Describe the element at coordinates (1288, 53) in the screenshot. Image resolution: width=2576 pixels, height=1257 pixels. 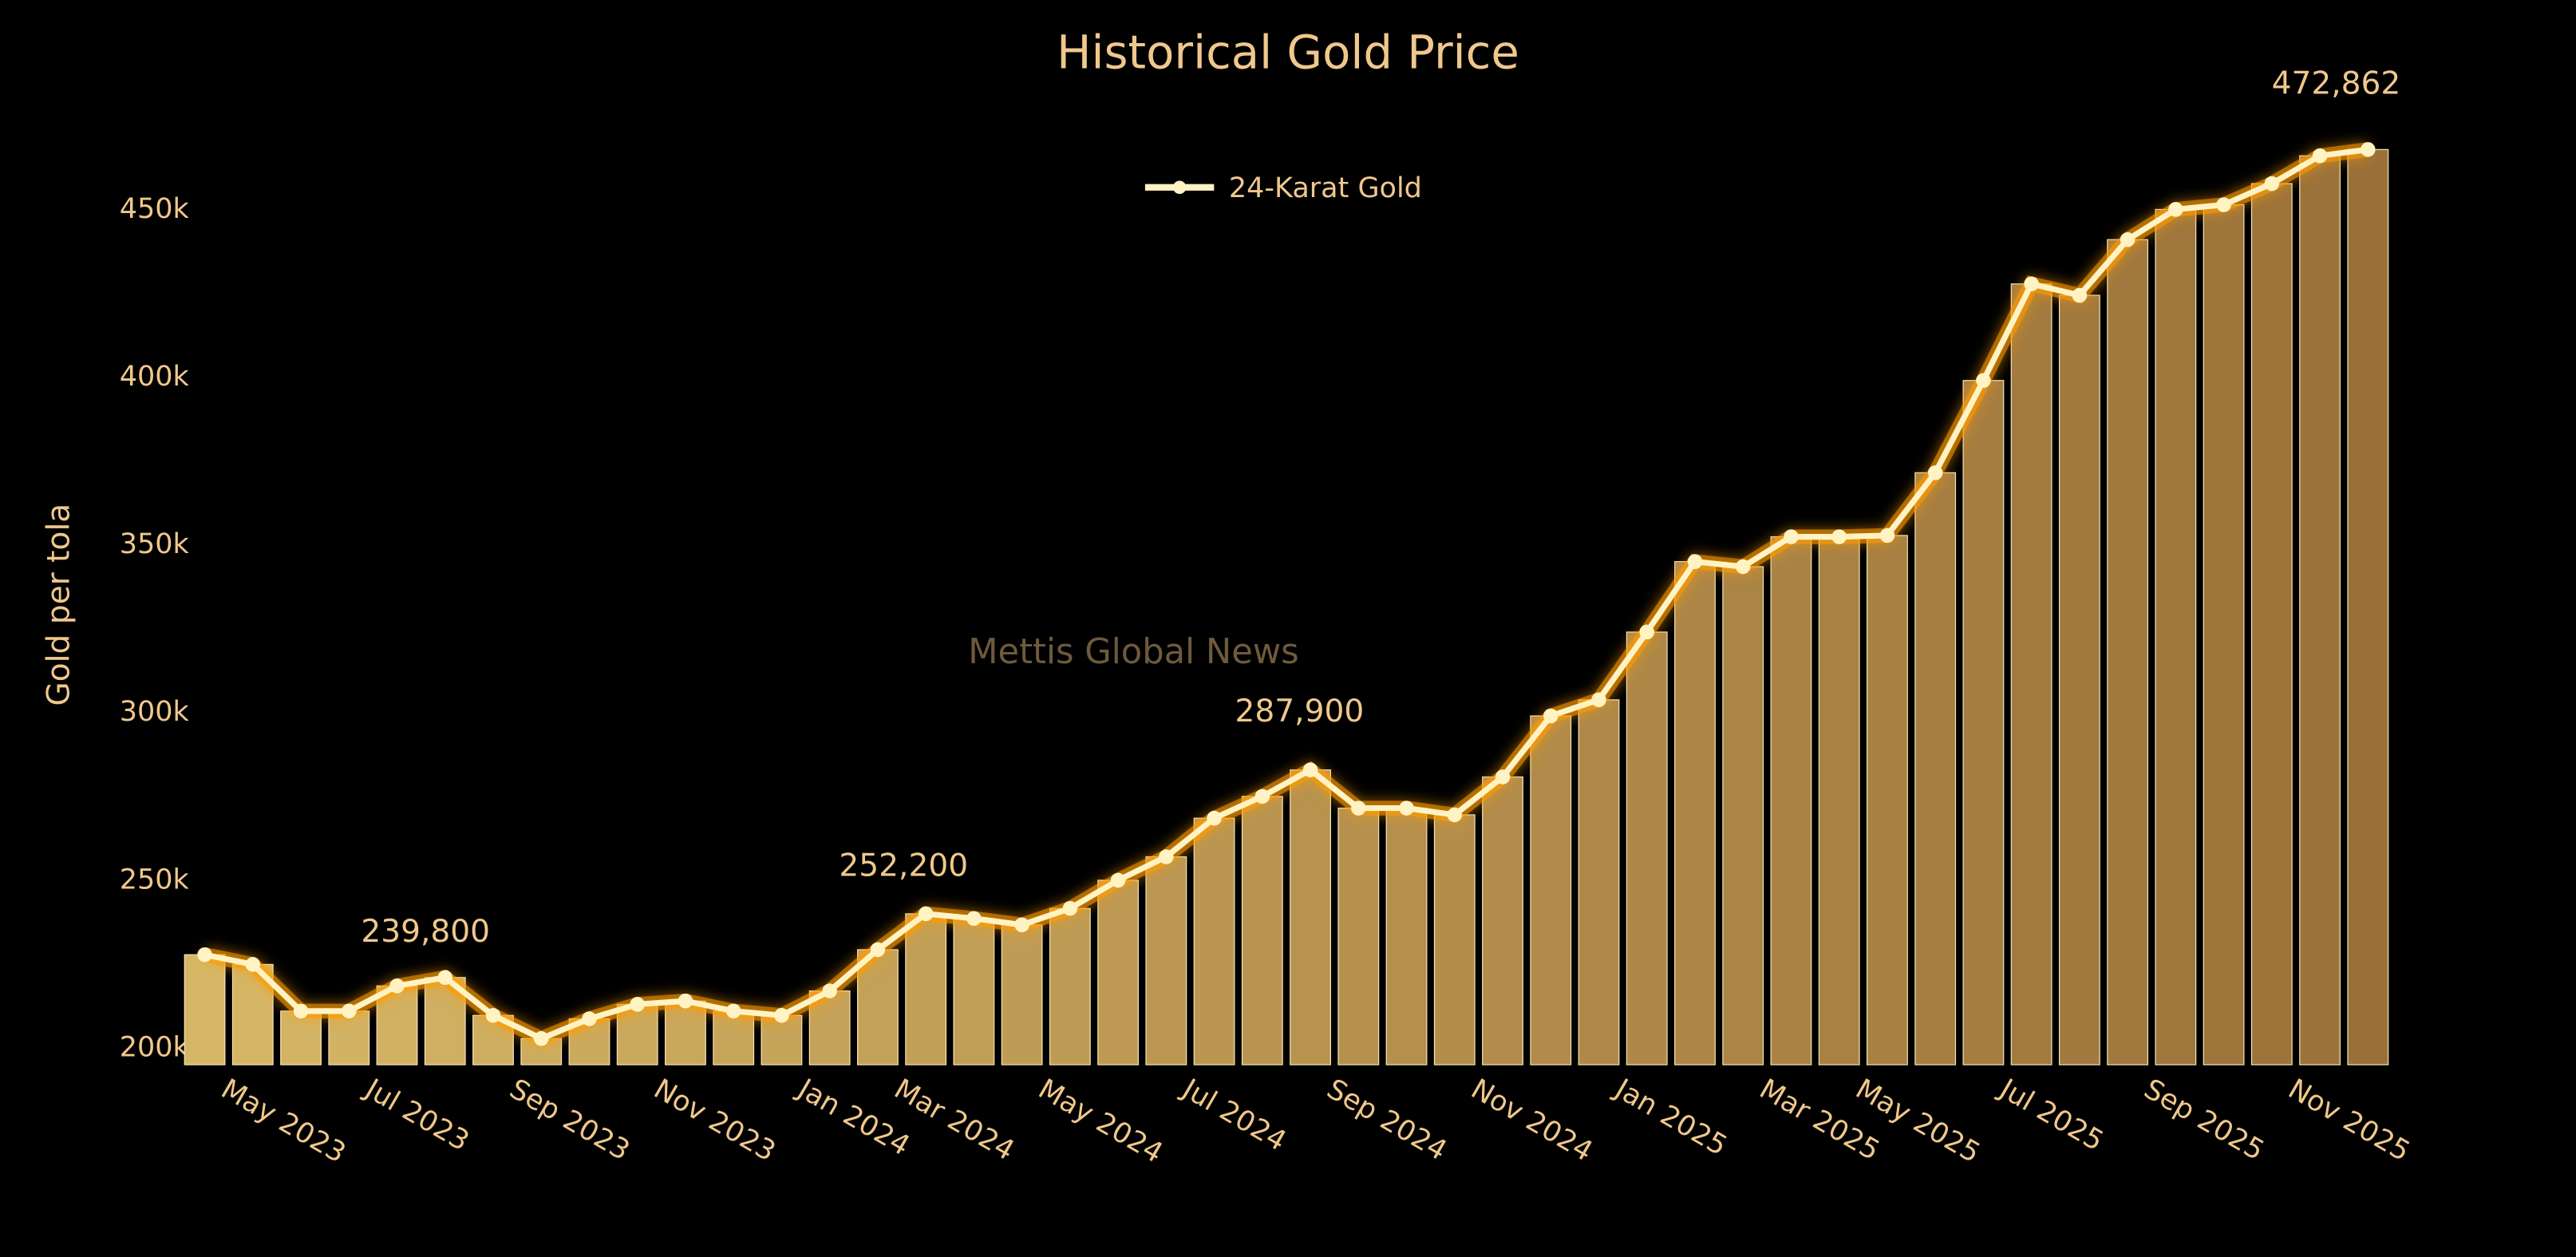
I see `chart-title: Historical Gold Price` at that location.